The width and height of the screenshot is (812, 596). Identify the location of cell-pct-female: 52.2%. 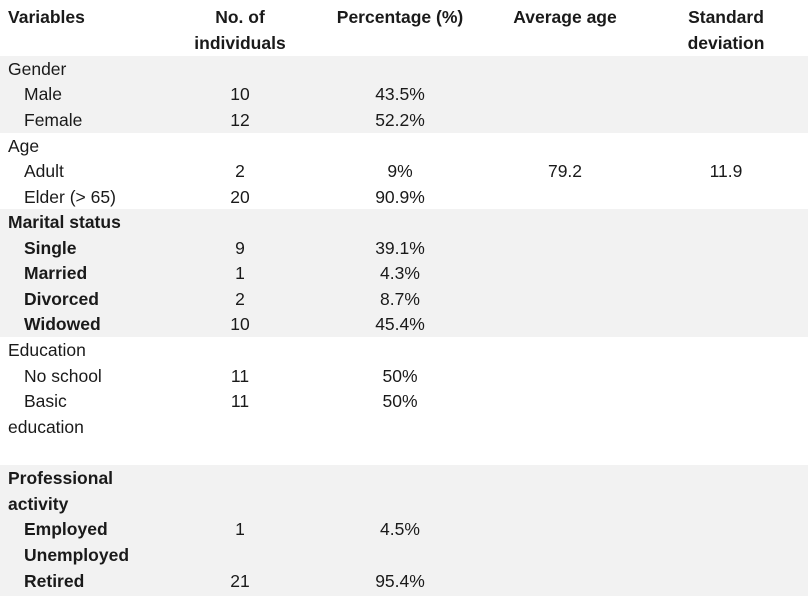
(400, 120).